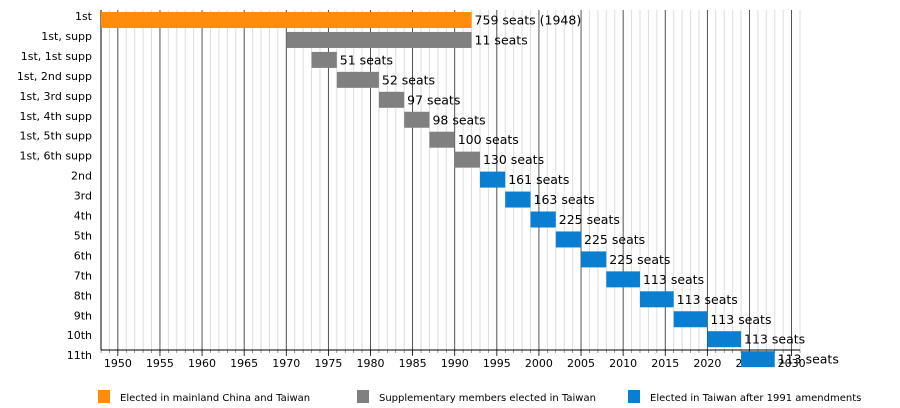 The width and height of the screenshot is (900, 408). Describe the element at coordinates (413, 363) in the screenshot. I see `x-tick-label: 1985` at that location.